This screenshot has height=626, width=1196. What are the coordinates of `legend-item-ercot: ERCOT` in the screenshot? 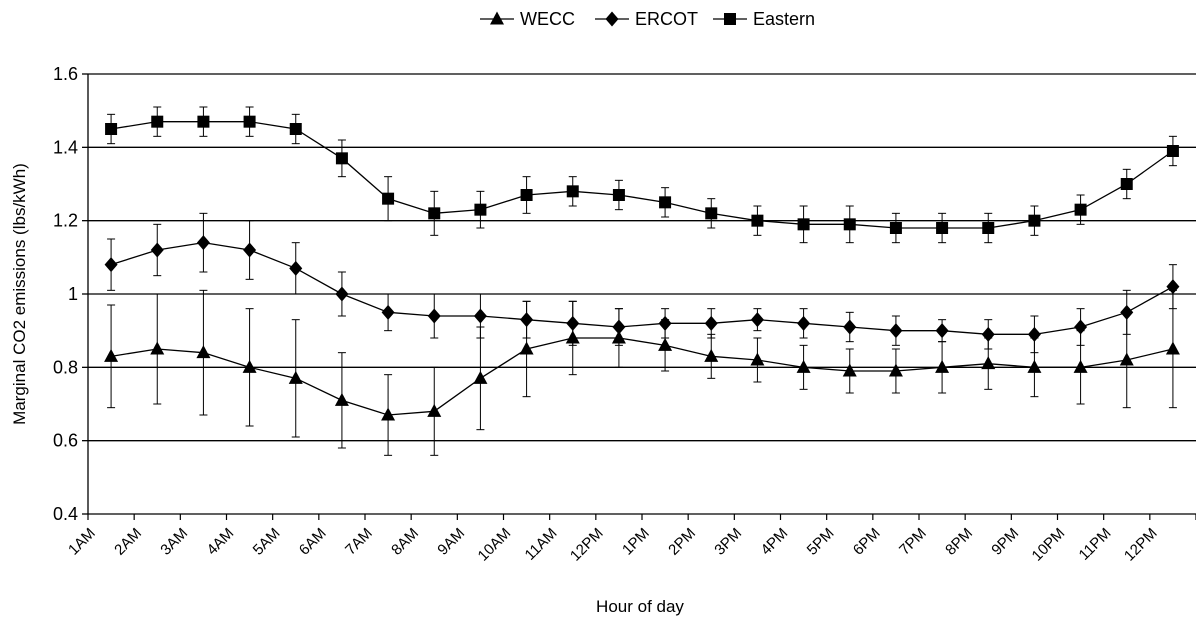 It's located at (646, 19).